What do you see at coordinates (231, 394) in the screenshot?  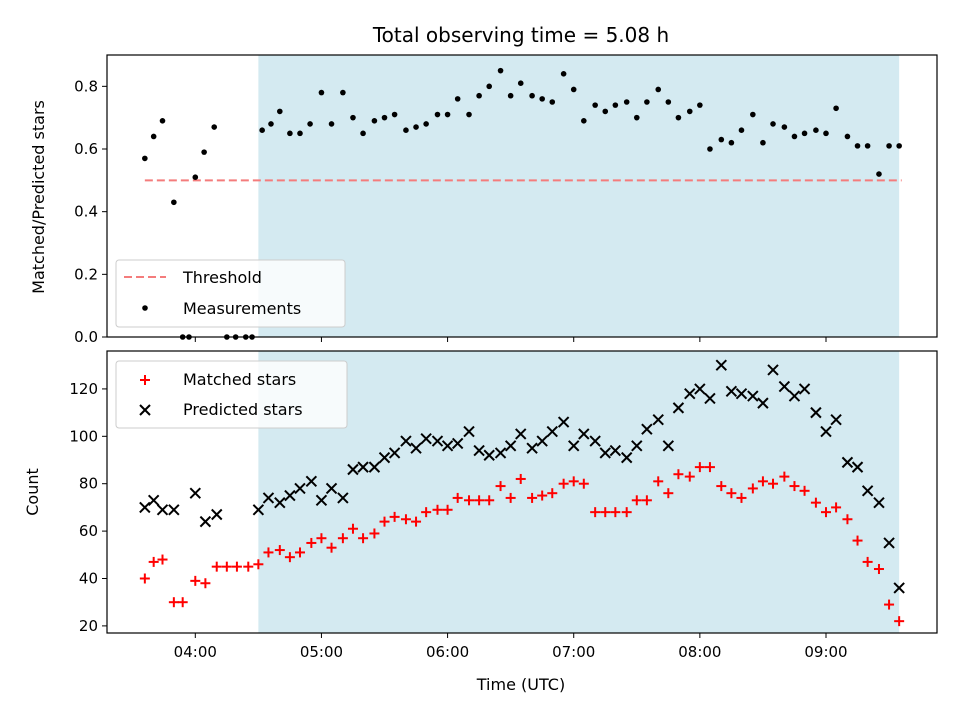 I see `bottom-legend-box` at bounding box center [231, 394].